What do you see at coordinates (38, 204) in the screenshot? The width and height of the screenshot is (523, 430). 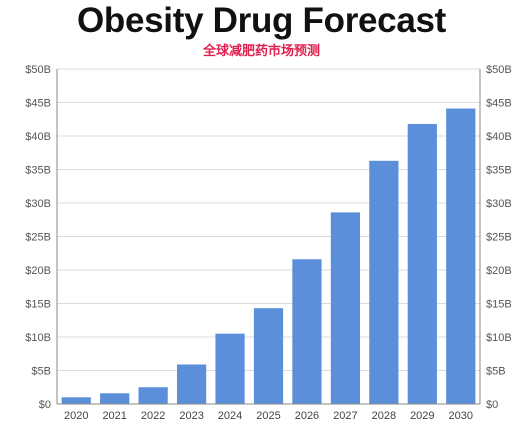 I see `y-tick-label-left: $30B` at bounding box center [38, 204].